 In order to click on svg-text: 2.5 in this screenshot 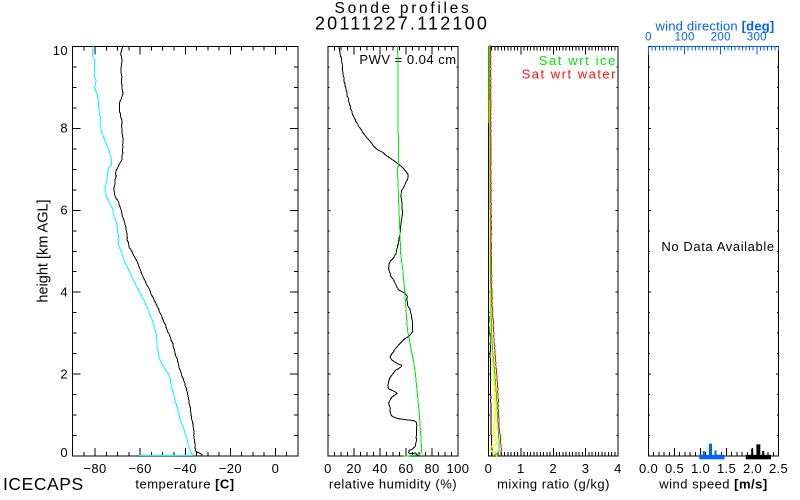, I will do `click(778, 468)`.